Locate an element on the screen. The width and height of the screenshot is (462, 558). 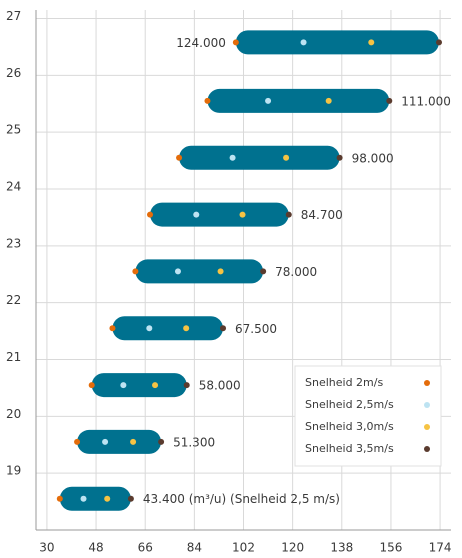
y-tick-label: 21 is located at coordinates (13, 357).